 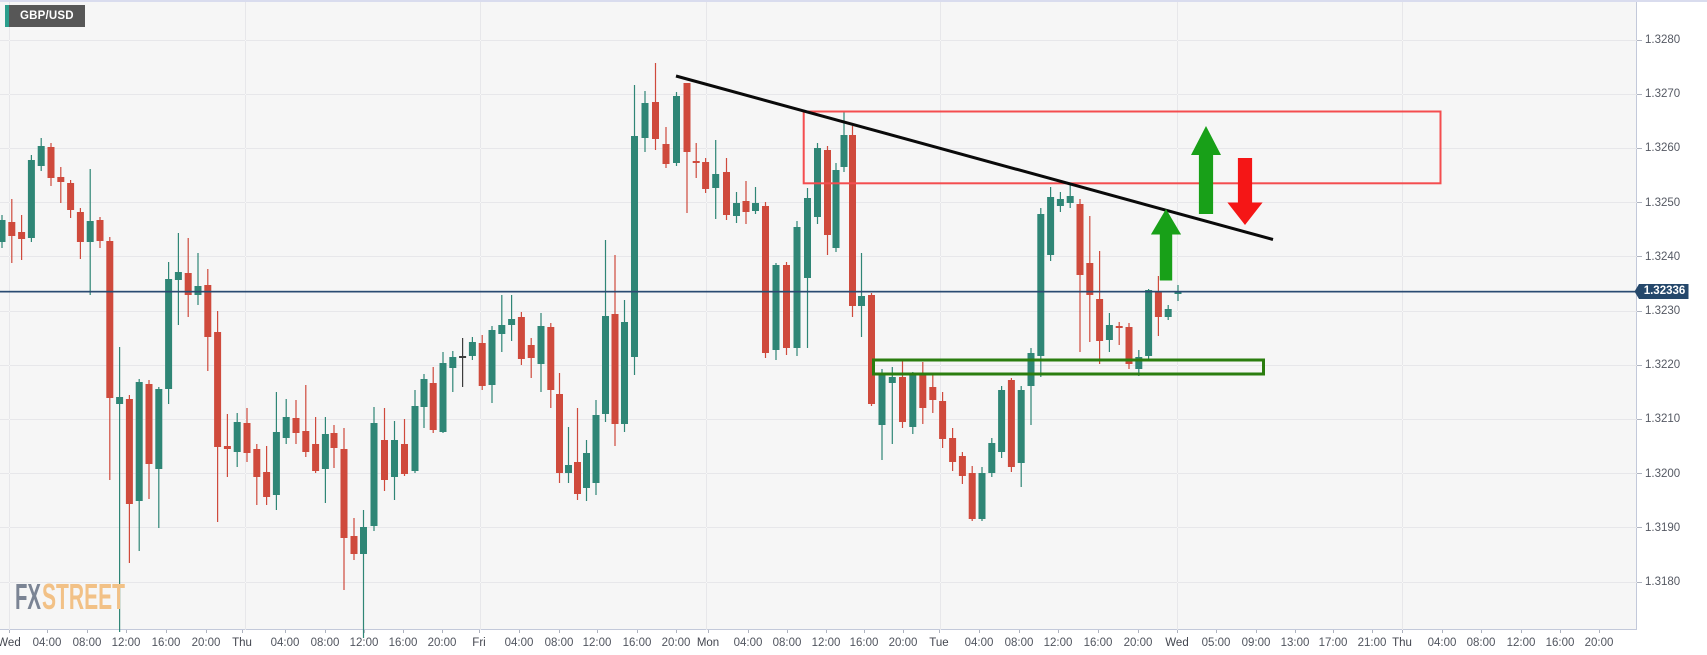 I want to click on svg-text: FX, so click(x=28, y=597).